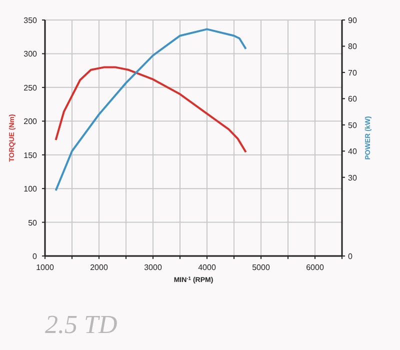 The height and width of the screenshot is (350, 400). I want to click on x-tick-label: 4000, so click(207, 267).